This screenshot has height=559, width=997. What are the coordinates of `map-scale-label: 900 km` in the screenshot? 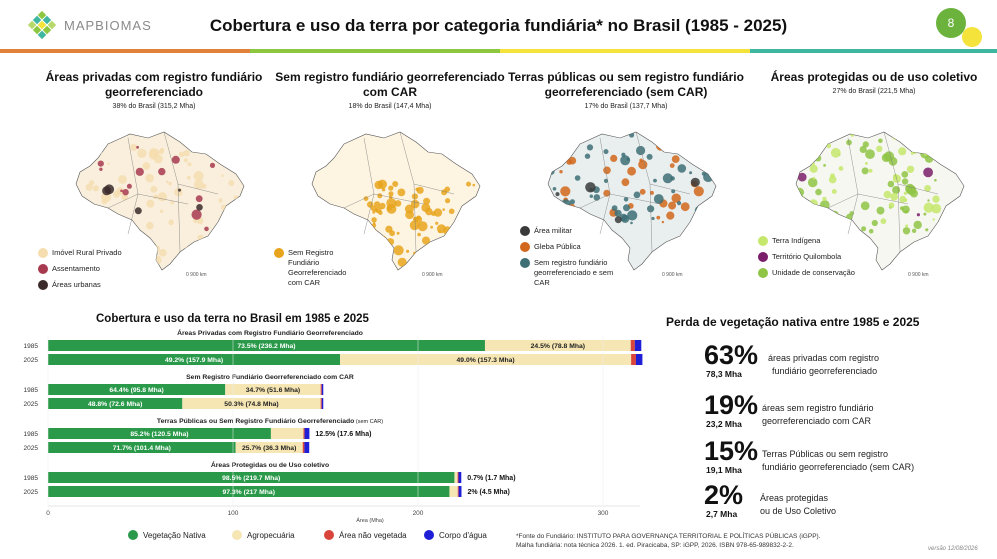 It's located at (674, 275).